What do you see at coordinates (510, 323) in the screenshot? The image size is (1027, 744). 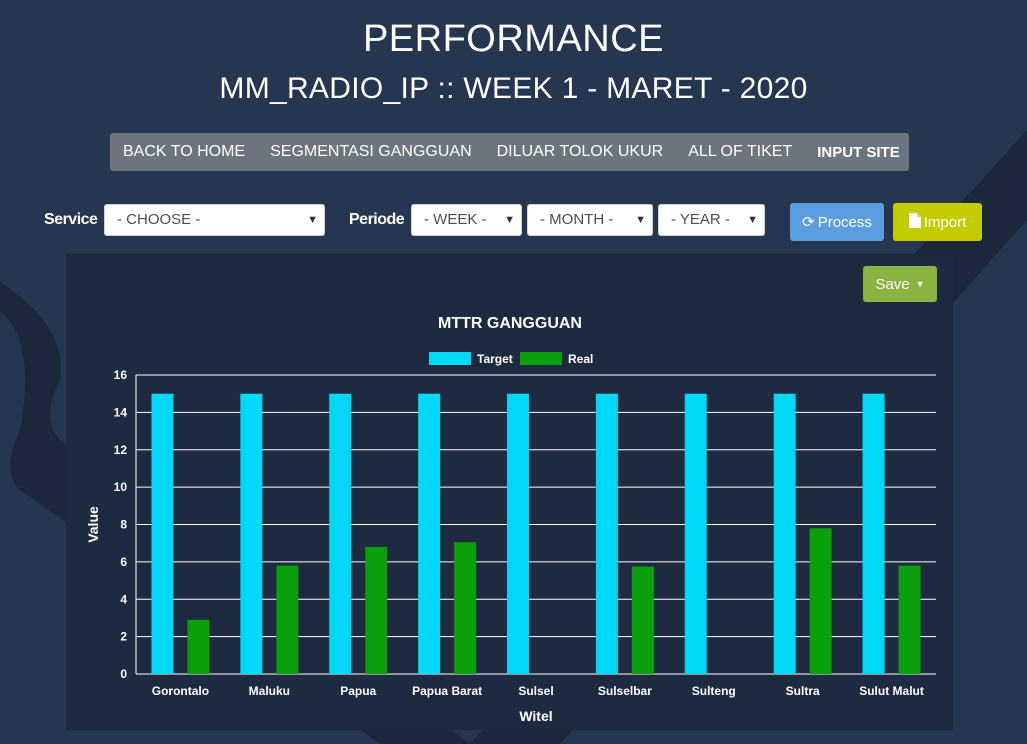 I see `chart-title: MTTR GANGGUAN` at bounding box center [510, 323].